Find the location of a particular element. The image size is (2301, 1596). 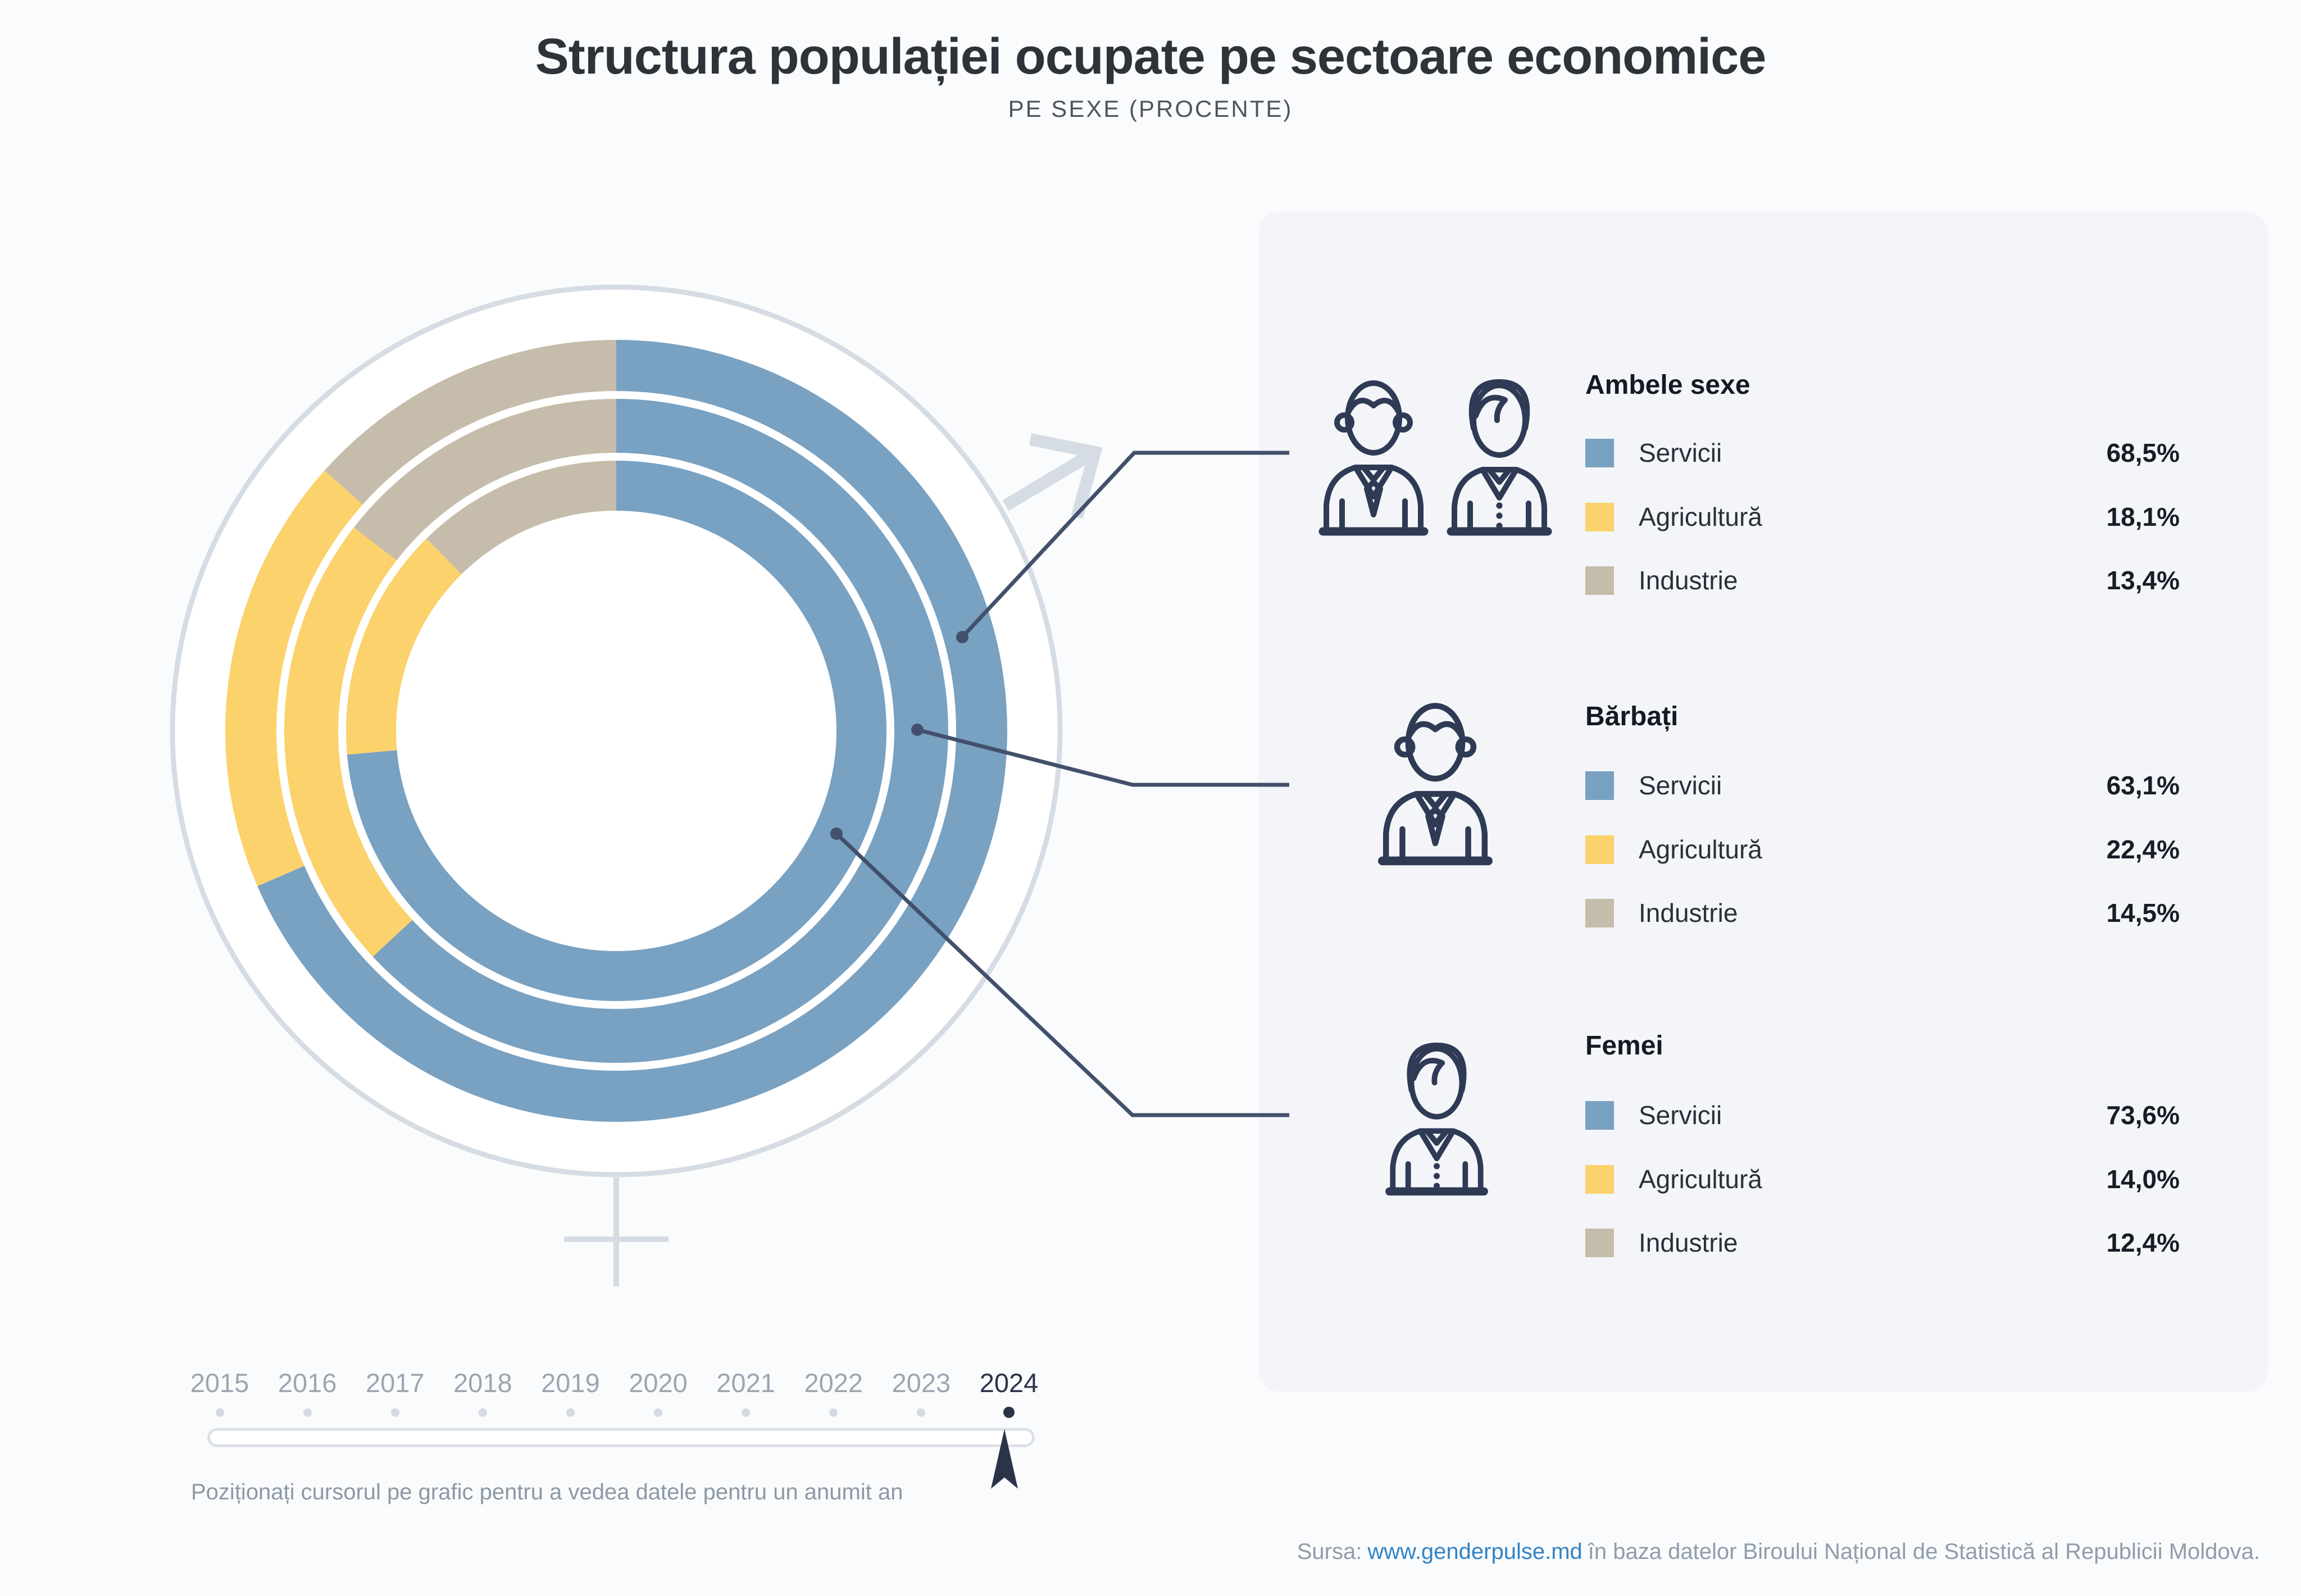

sector-value: 63,1% is located at coordinates (2143, 785).